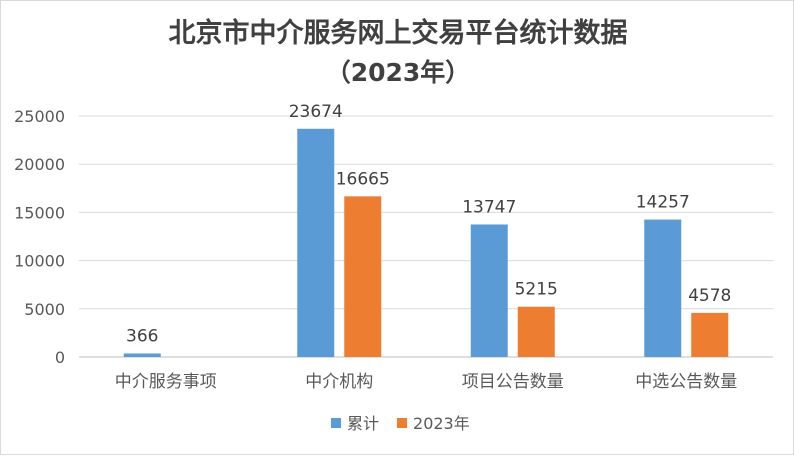  What do you see at coordinates (709, 296) in the screenshot?
I see `data-label: 4578` at bounding box center [709, 296].